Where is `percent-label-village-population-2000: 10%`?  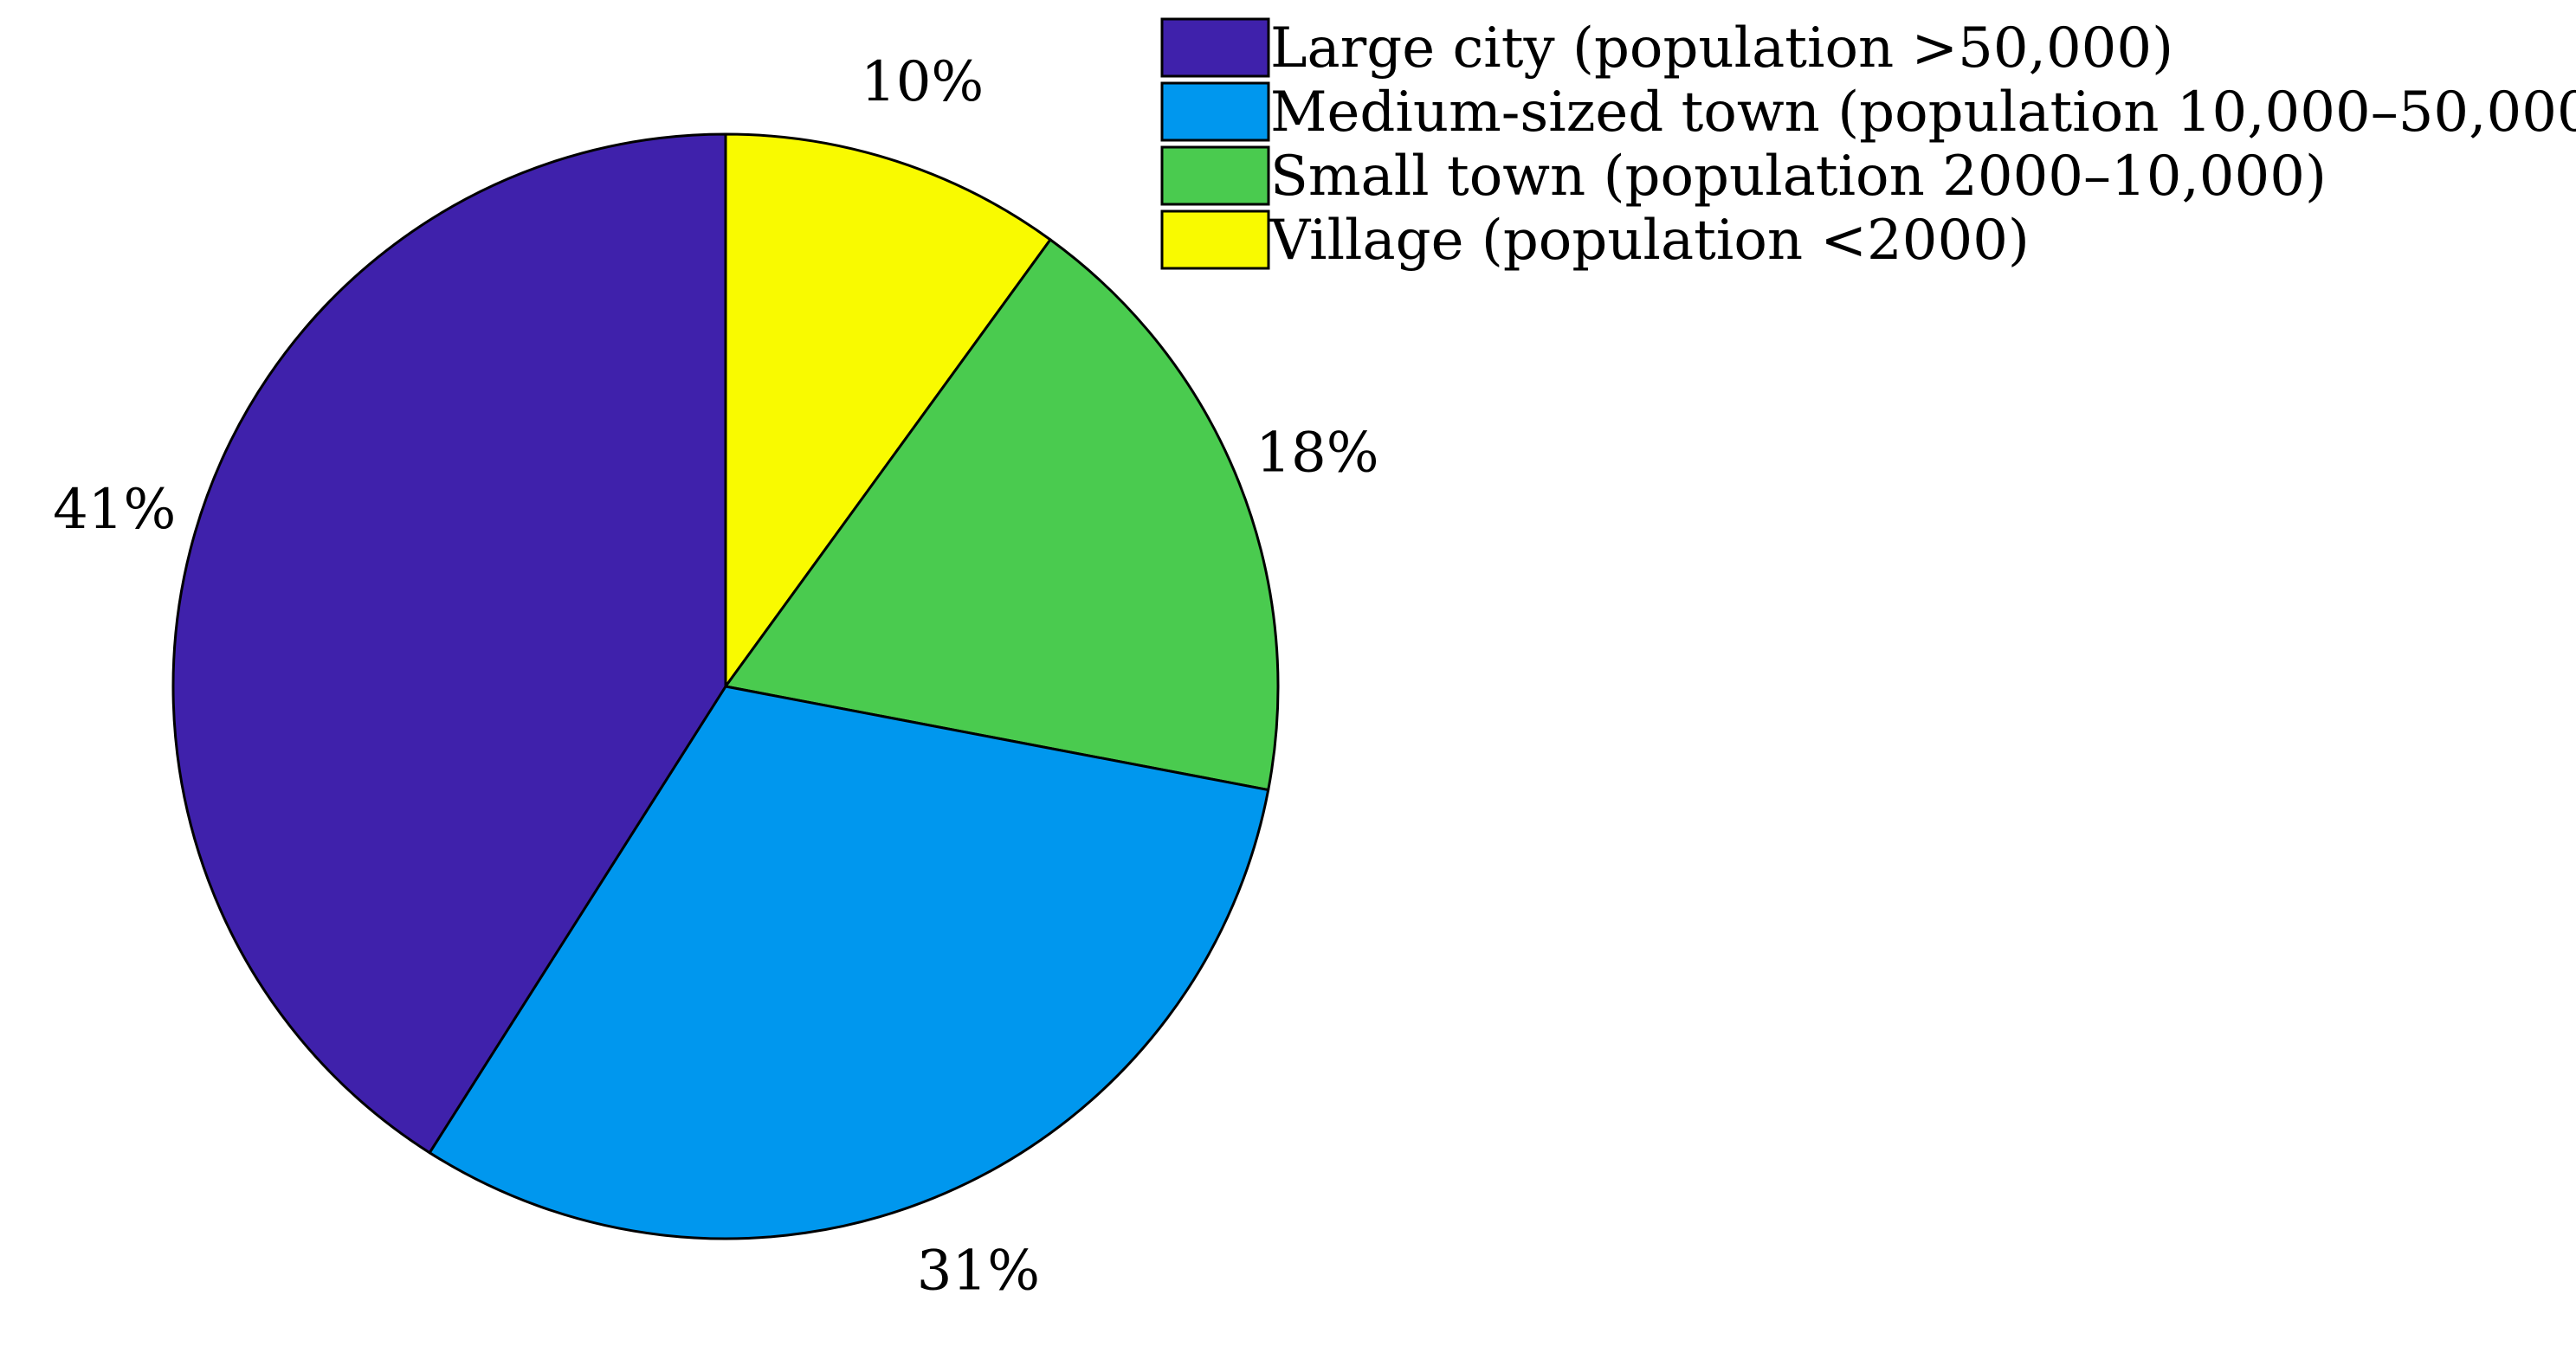
percent-label-village-population-2000: 10% is located at coordinates (923, 82).